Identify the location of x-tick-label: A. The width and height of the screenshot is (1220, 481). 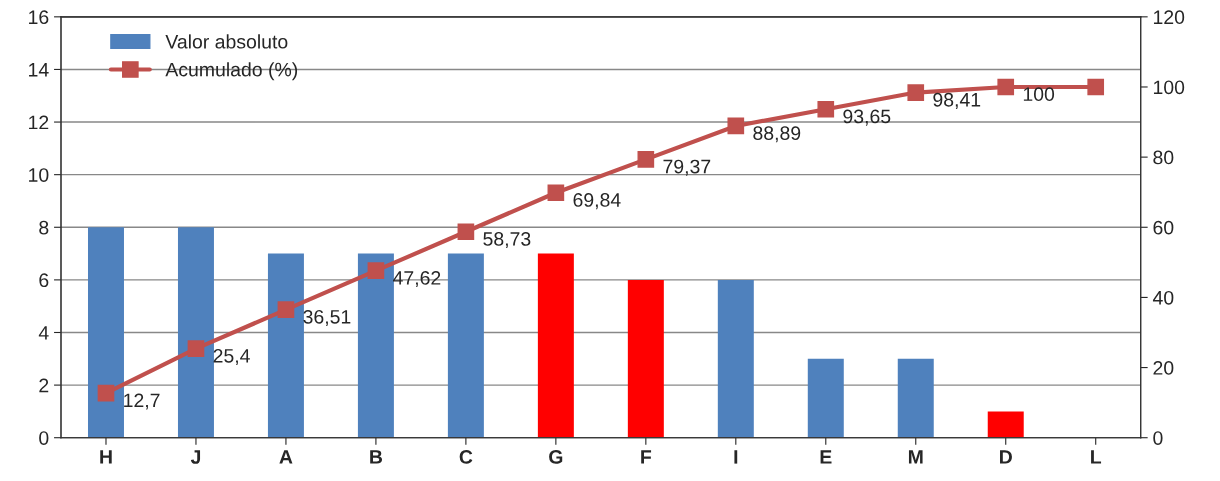
(286, 457).